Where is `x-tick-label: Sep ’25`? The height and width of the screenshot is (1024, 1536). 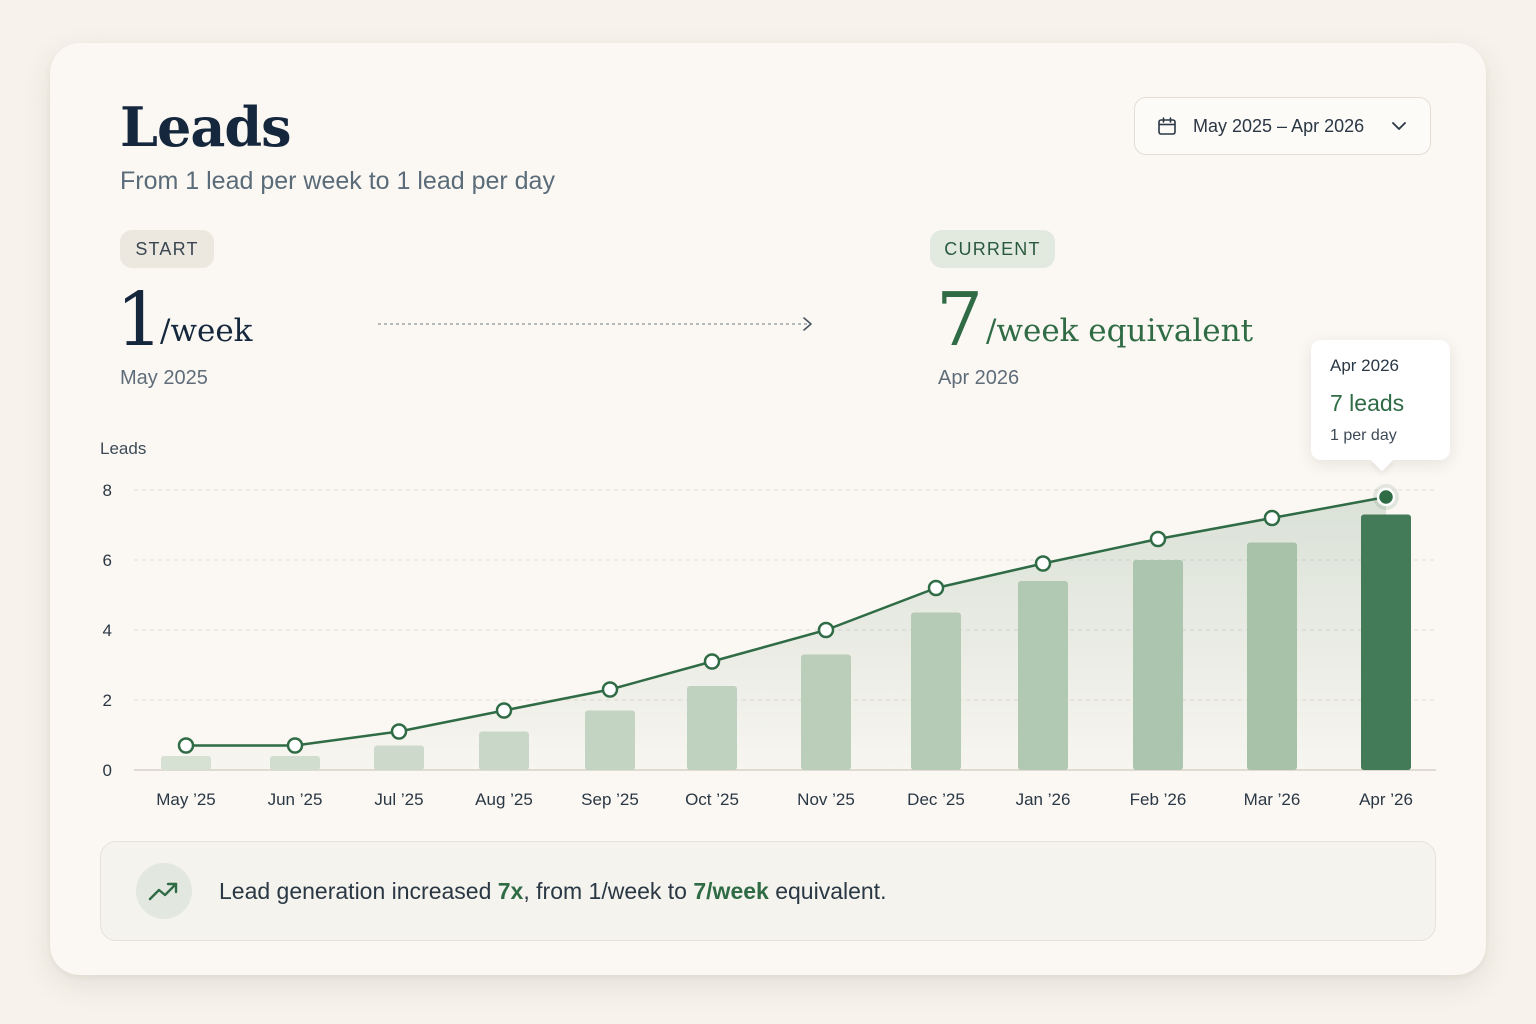
x-tick-label: Sep ’25 is located at coordinates (610, 799).